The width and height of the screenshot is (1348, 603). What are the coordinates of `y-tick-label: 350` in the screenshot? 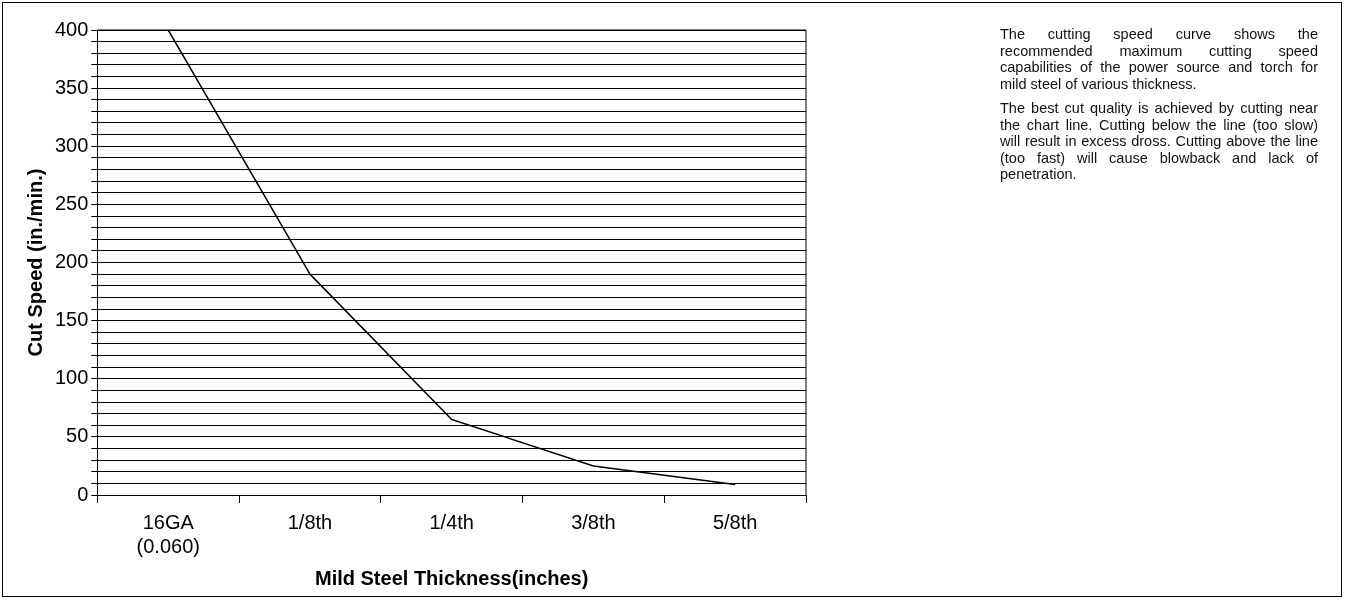 It's located at (71, 86).